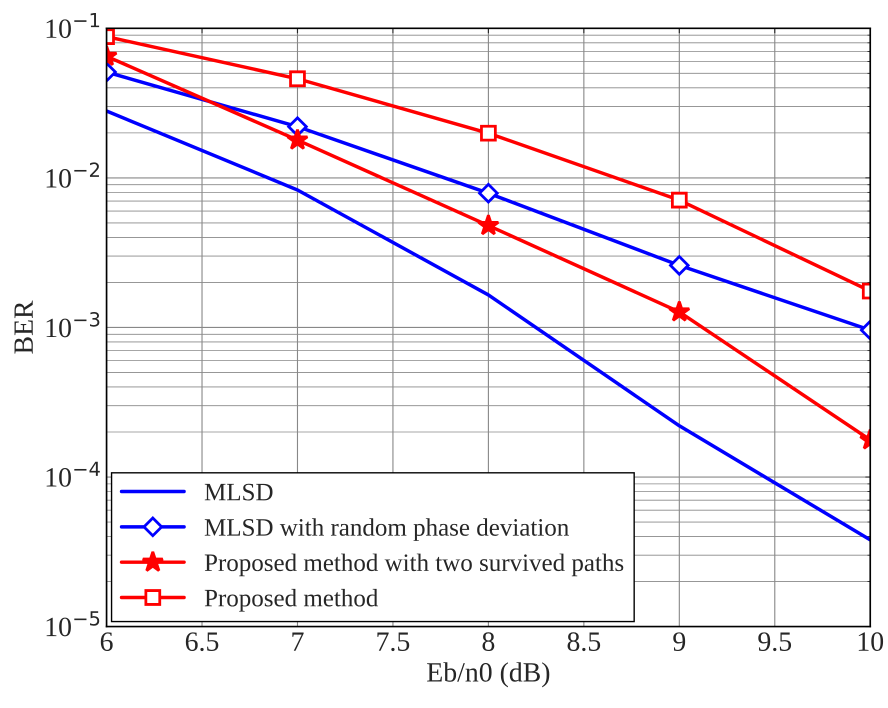  I want to click on x-tick-label: 10, so click(871, 641).